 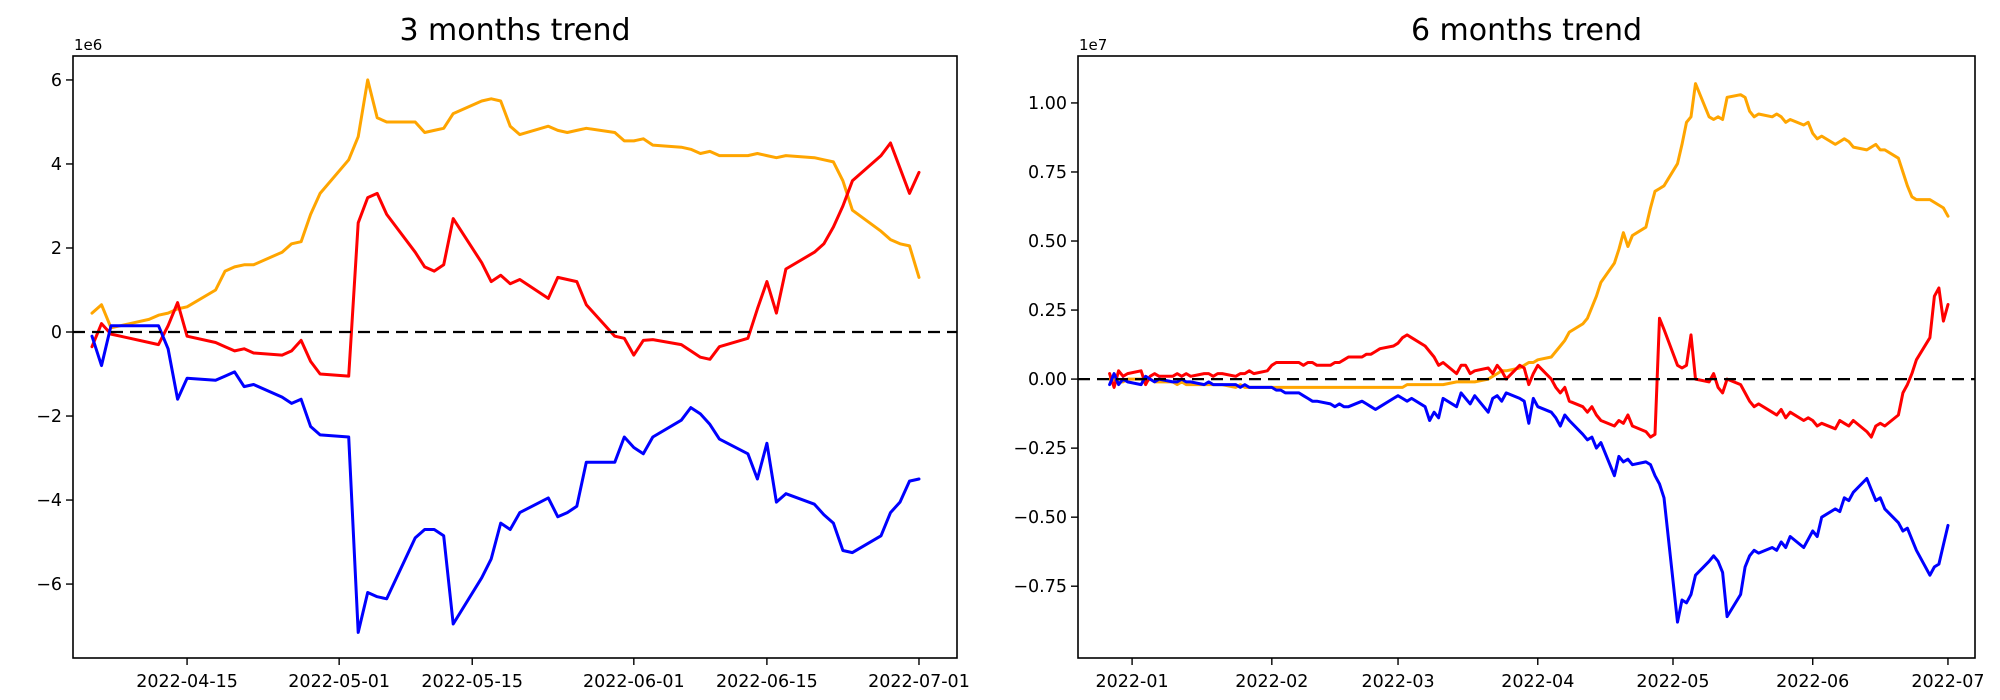 What do you see at coordinates (56, 165) in the screenshot?
I see `y-tick-label: 4` at bounding box center [56, 165].